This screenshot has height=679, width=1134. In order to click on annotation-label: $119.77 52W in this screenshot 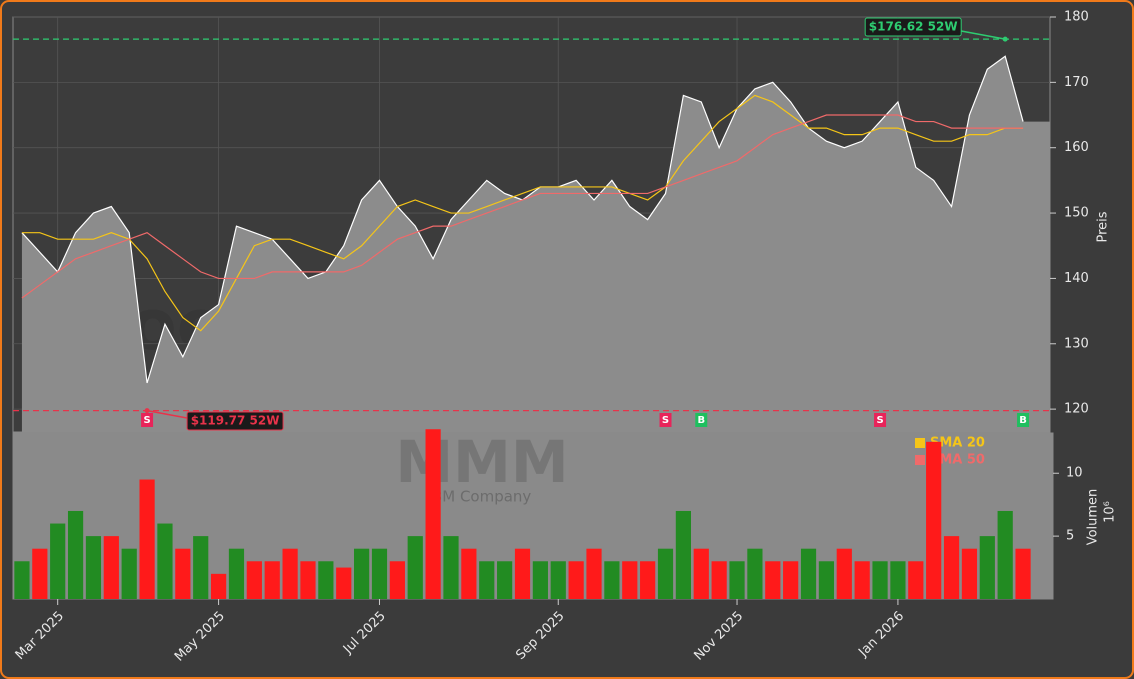, I will do `click(235, 421)`.